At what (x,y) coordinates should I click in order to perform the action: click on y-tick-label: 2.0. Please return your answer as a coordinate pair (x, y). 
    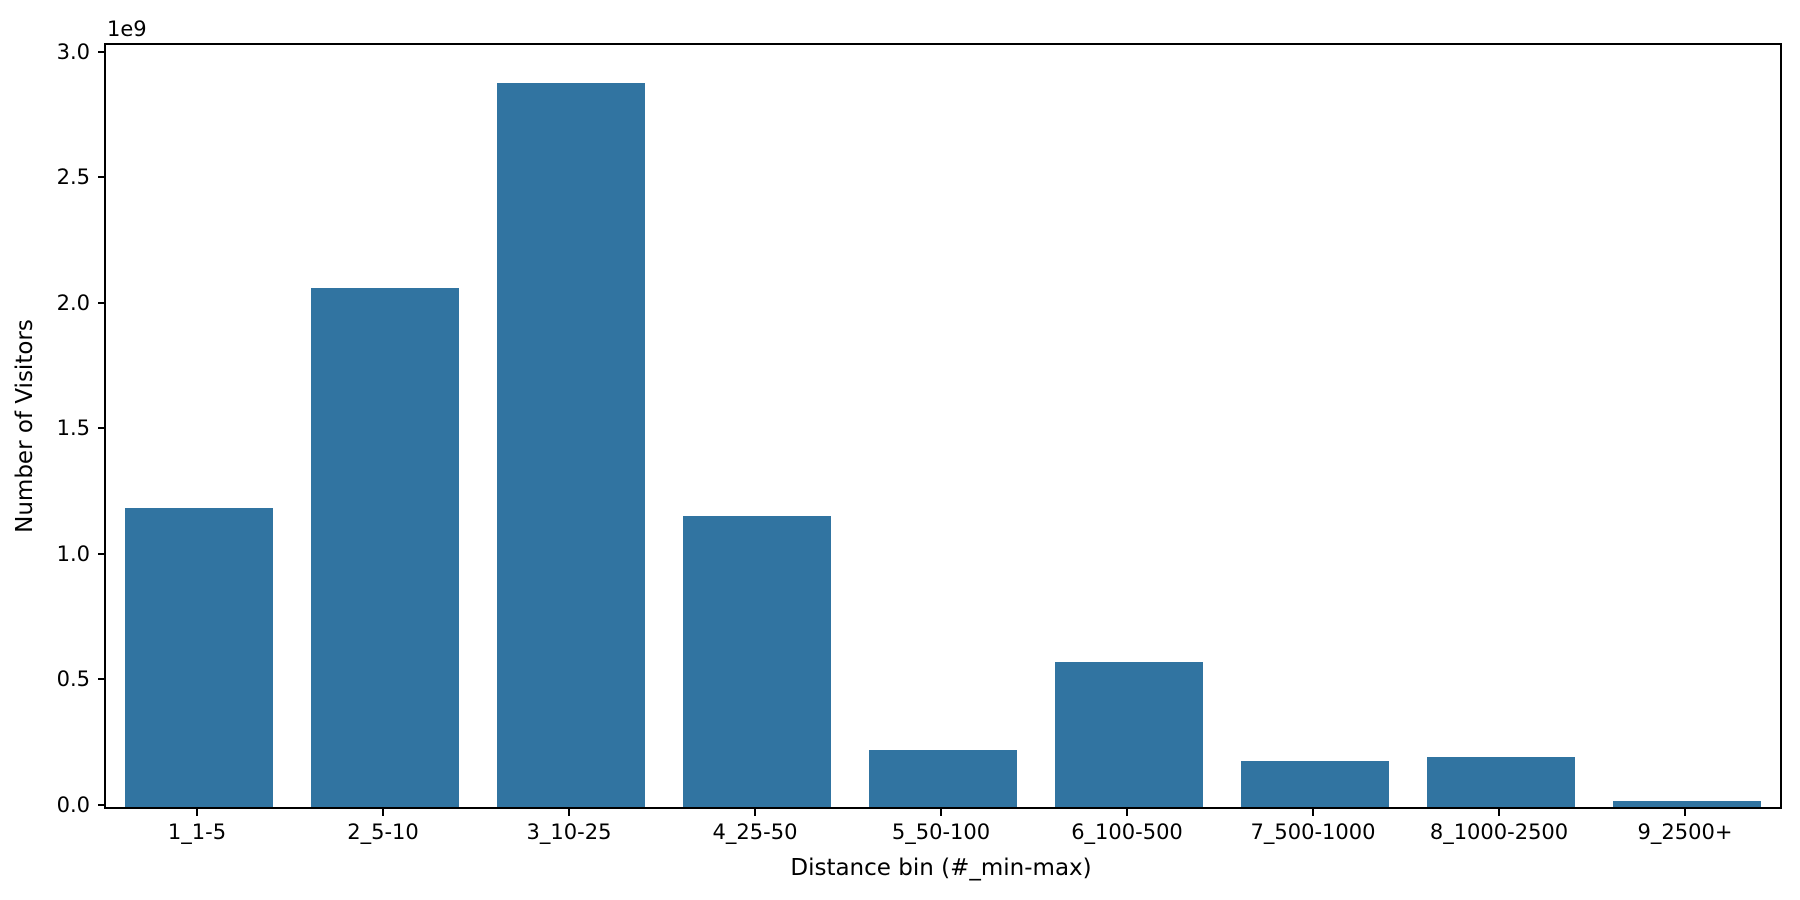
    Looking at the image, I should click on (73, 302).